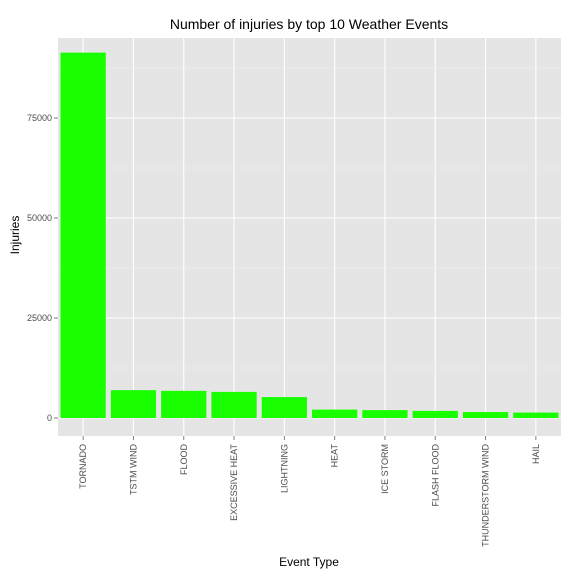 Image resolution: width=576 pixels, height=576 pixels. What do you see at coordinates (536, 415) in the screenshot?
I see `bar-hail` at bounding box center [536, 415].